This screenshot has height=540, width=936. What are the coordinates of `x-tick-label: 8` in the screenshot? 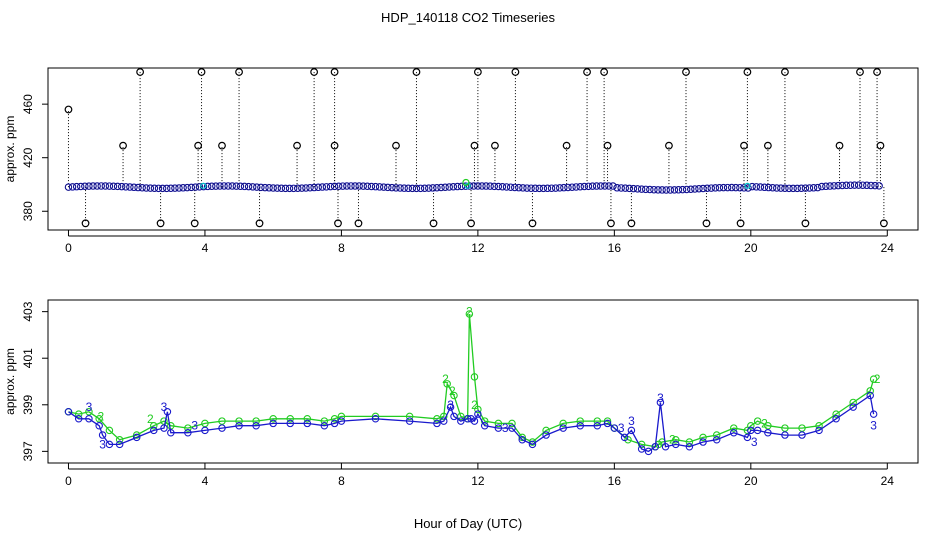 It's located at (341, 481).